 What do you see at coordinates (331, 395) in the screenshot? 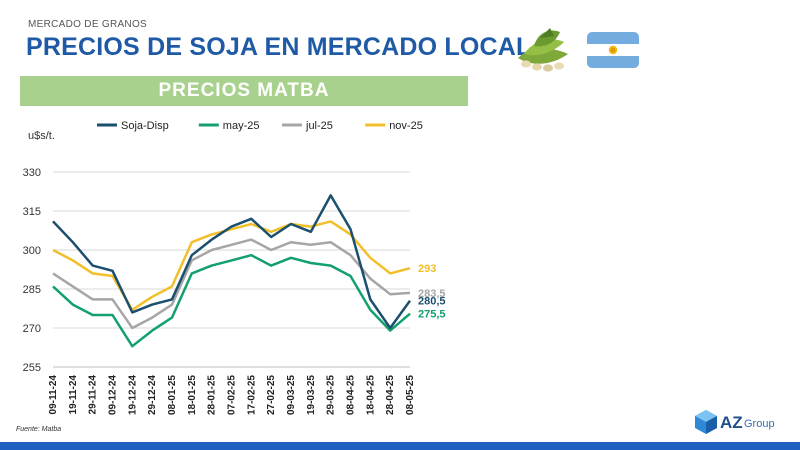
I see `x-tick-label: 29-03-25` at bounding box center [331, 395].